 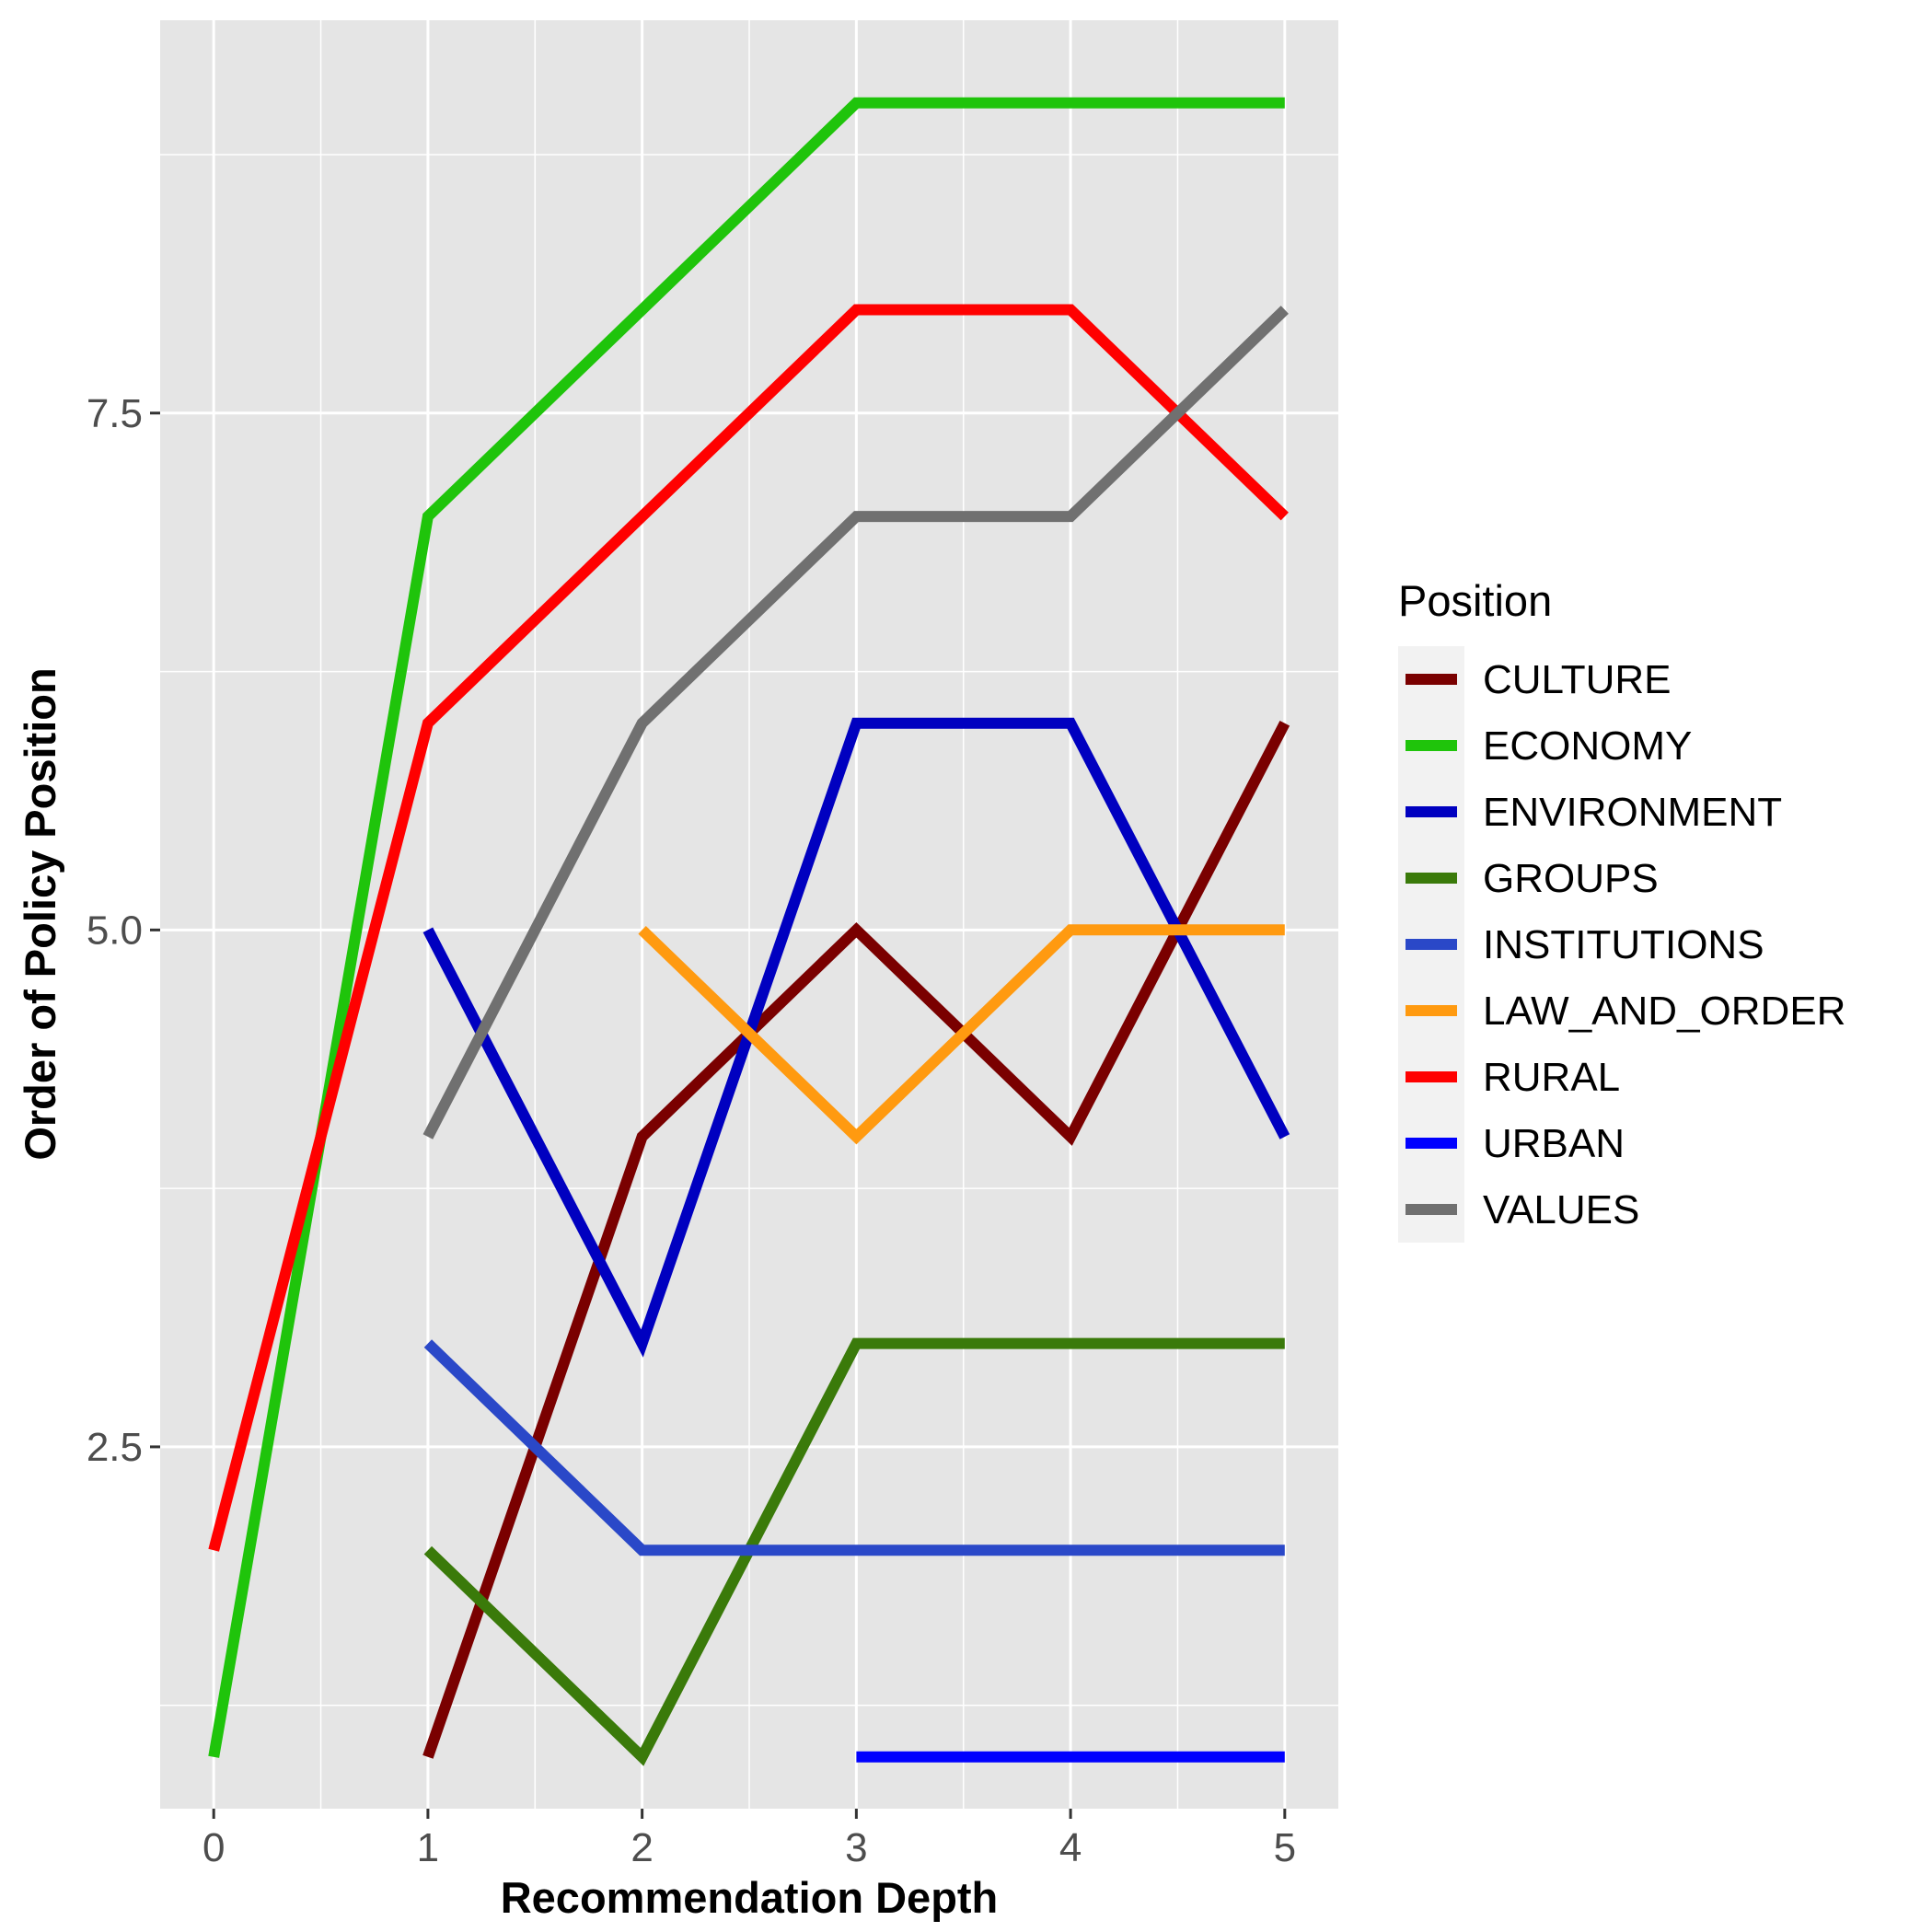 What do you see at coordinates (428, 1848) in the screenshot?
I see `x-tick-label: 1` at bounding box center [428, 1848].